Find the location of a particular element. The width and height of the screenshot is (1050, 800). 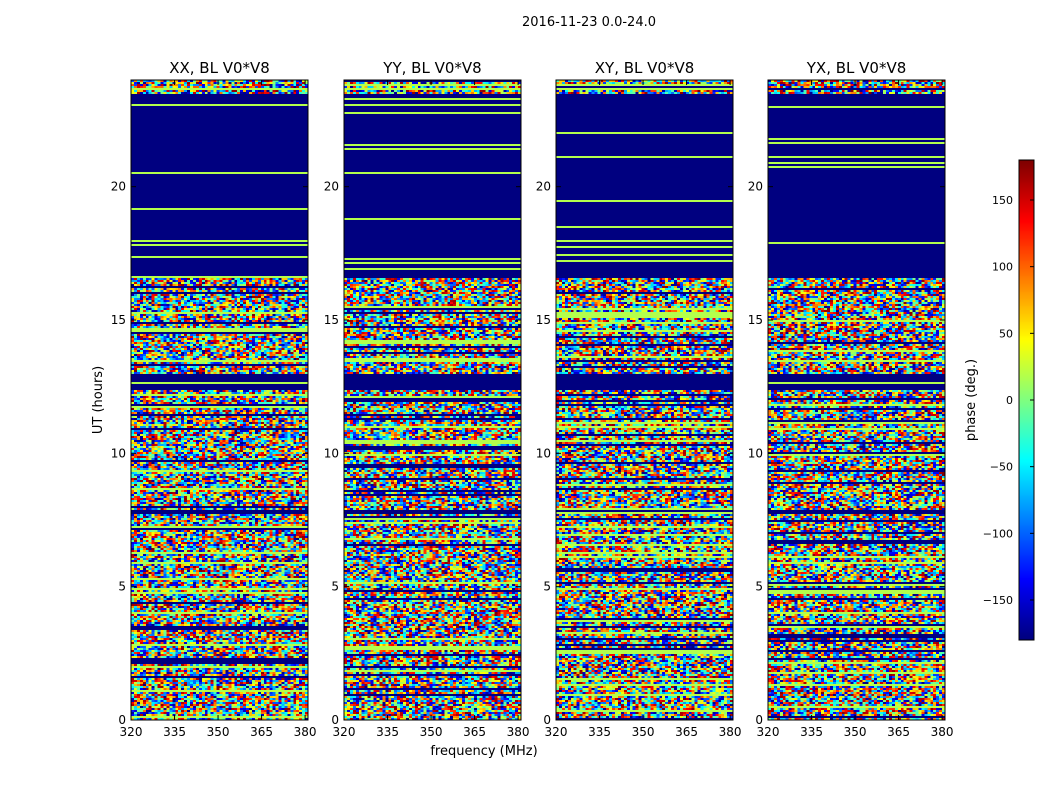

panel-title-xx: XX, BL V0*V8 is located at coordinates (219, 68).